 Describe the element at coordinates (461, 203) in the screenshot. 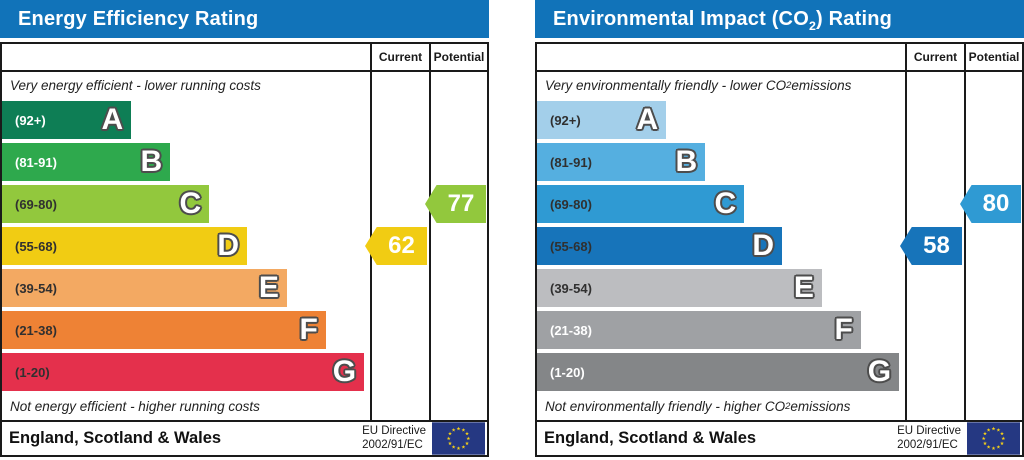

I see `potential-rating-value: 77` at that location.